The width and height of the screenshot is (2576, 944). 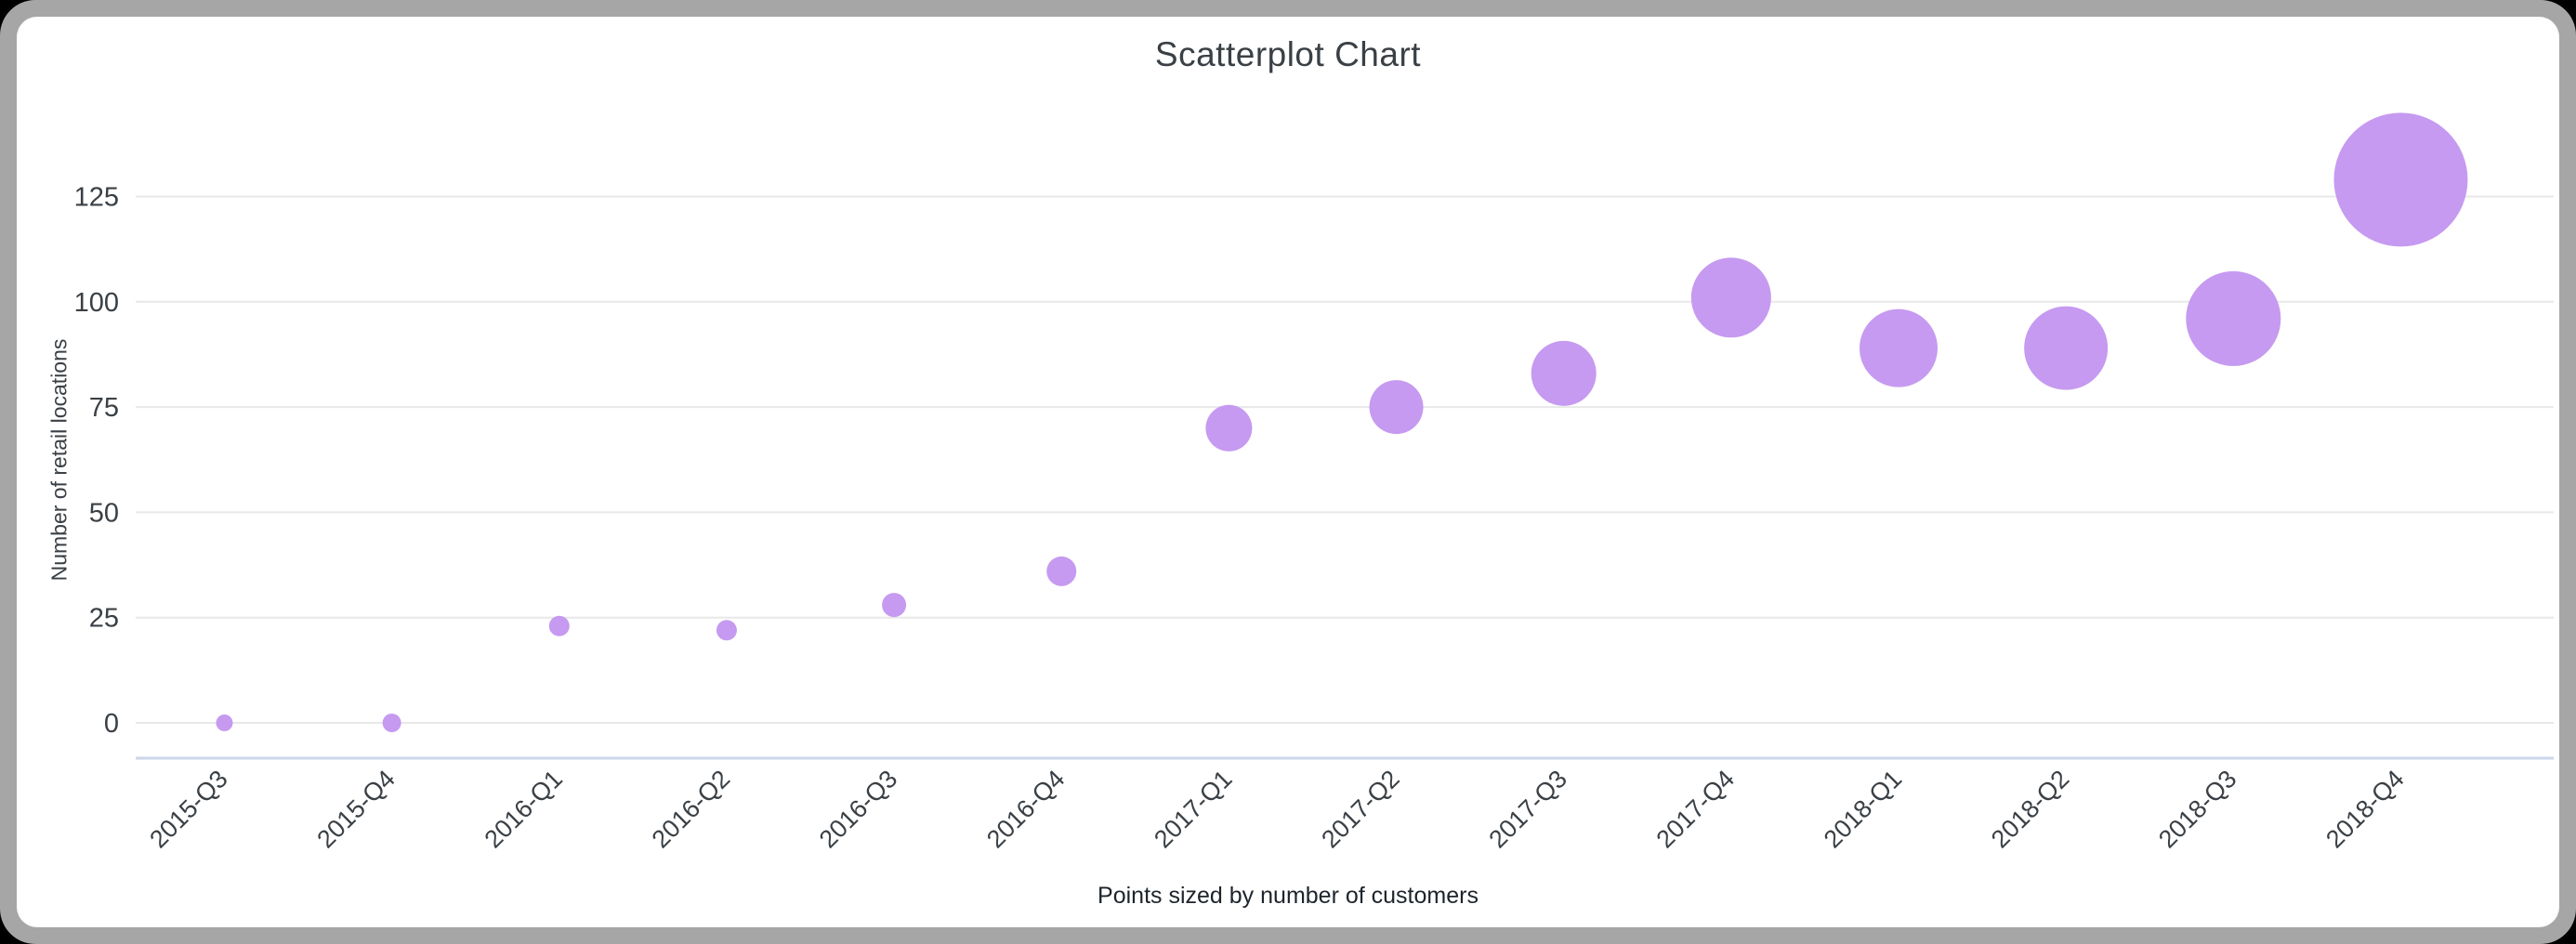 What do you see at coordinates (1288, 54) in the screenshot?
I see `chart-title: Scatterplot Chart` at bounding box center [1288, 54].